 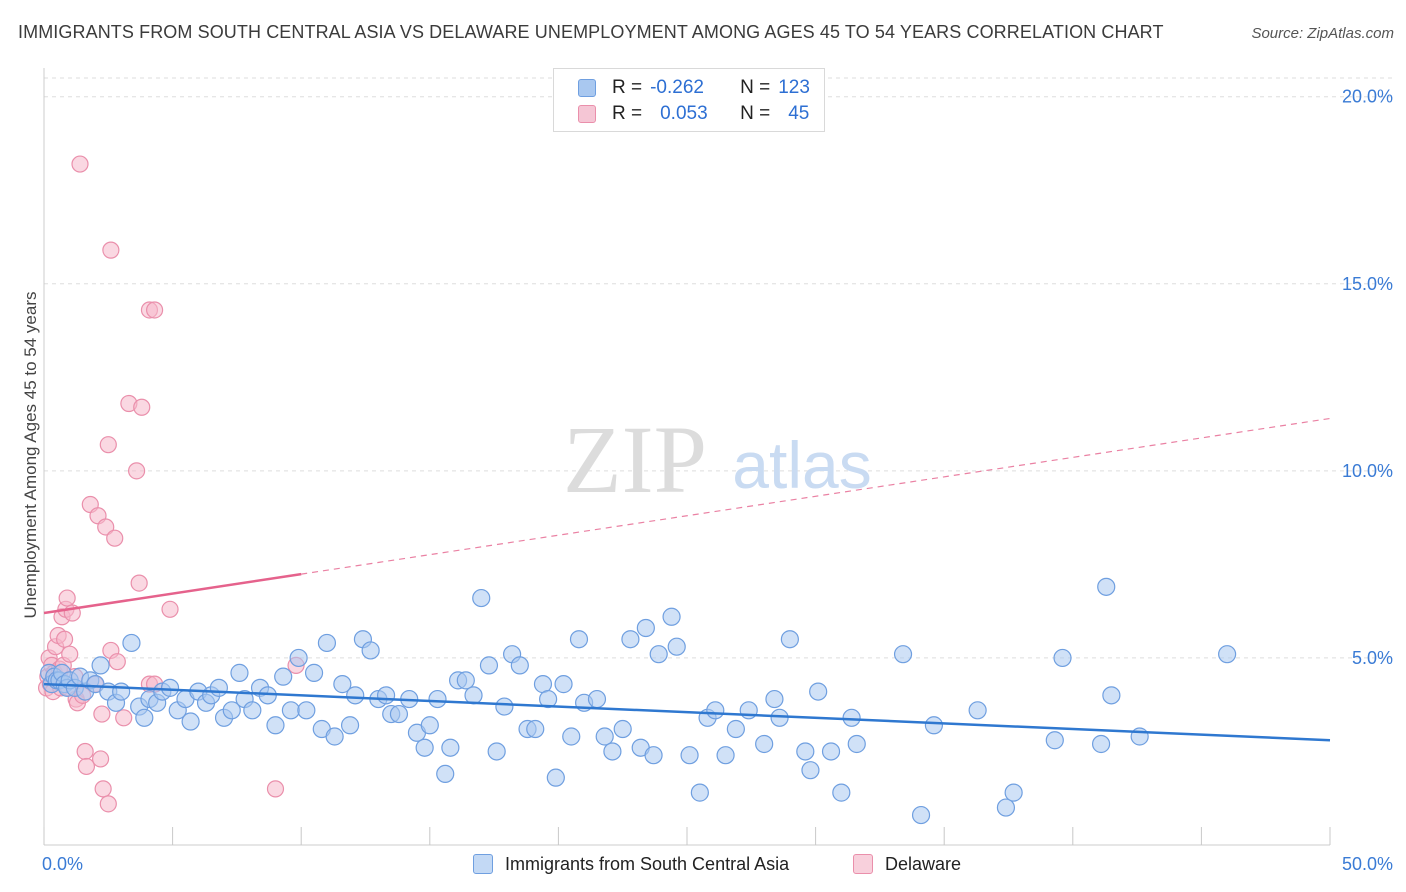 I want to click on legend-r-value: 0.053, so click(x=684, y=113).